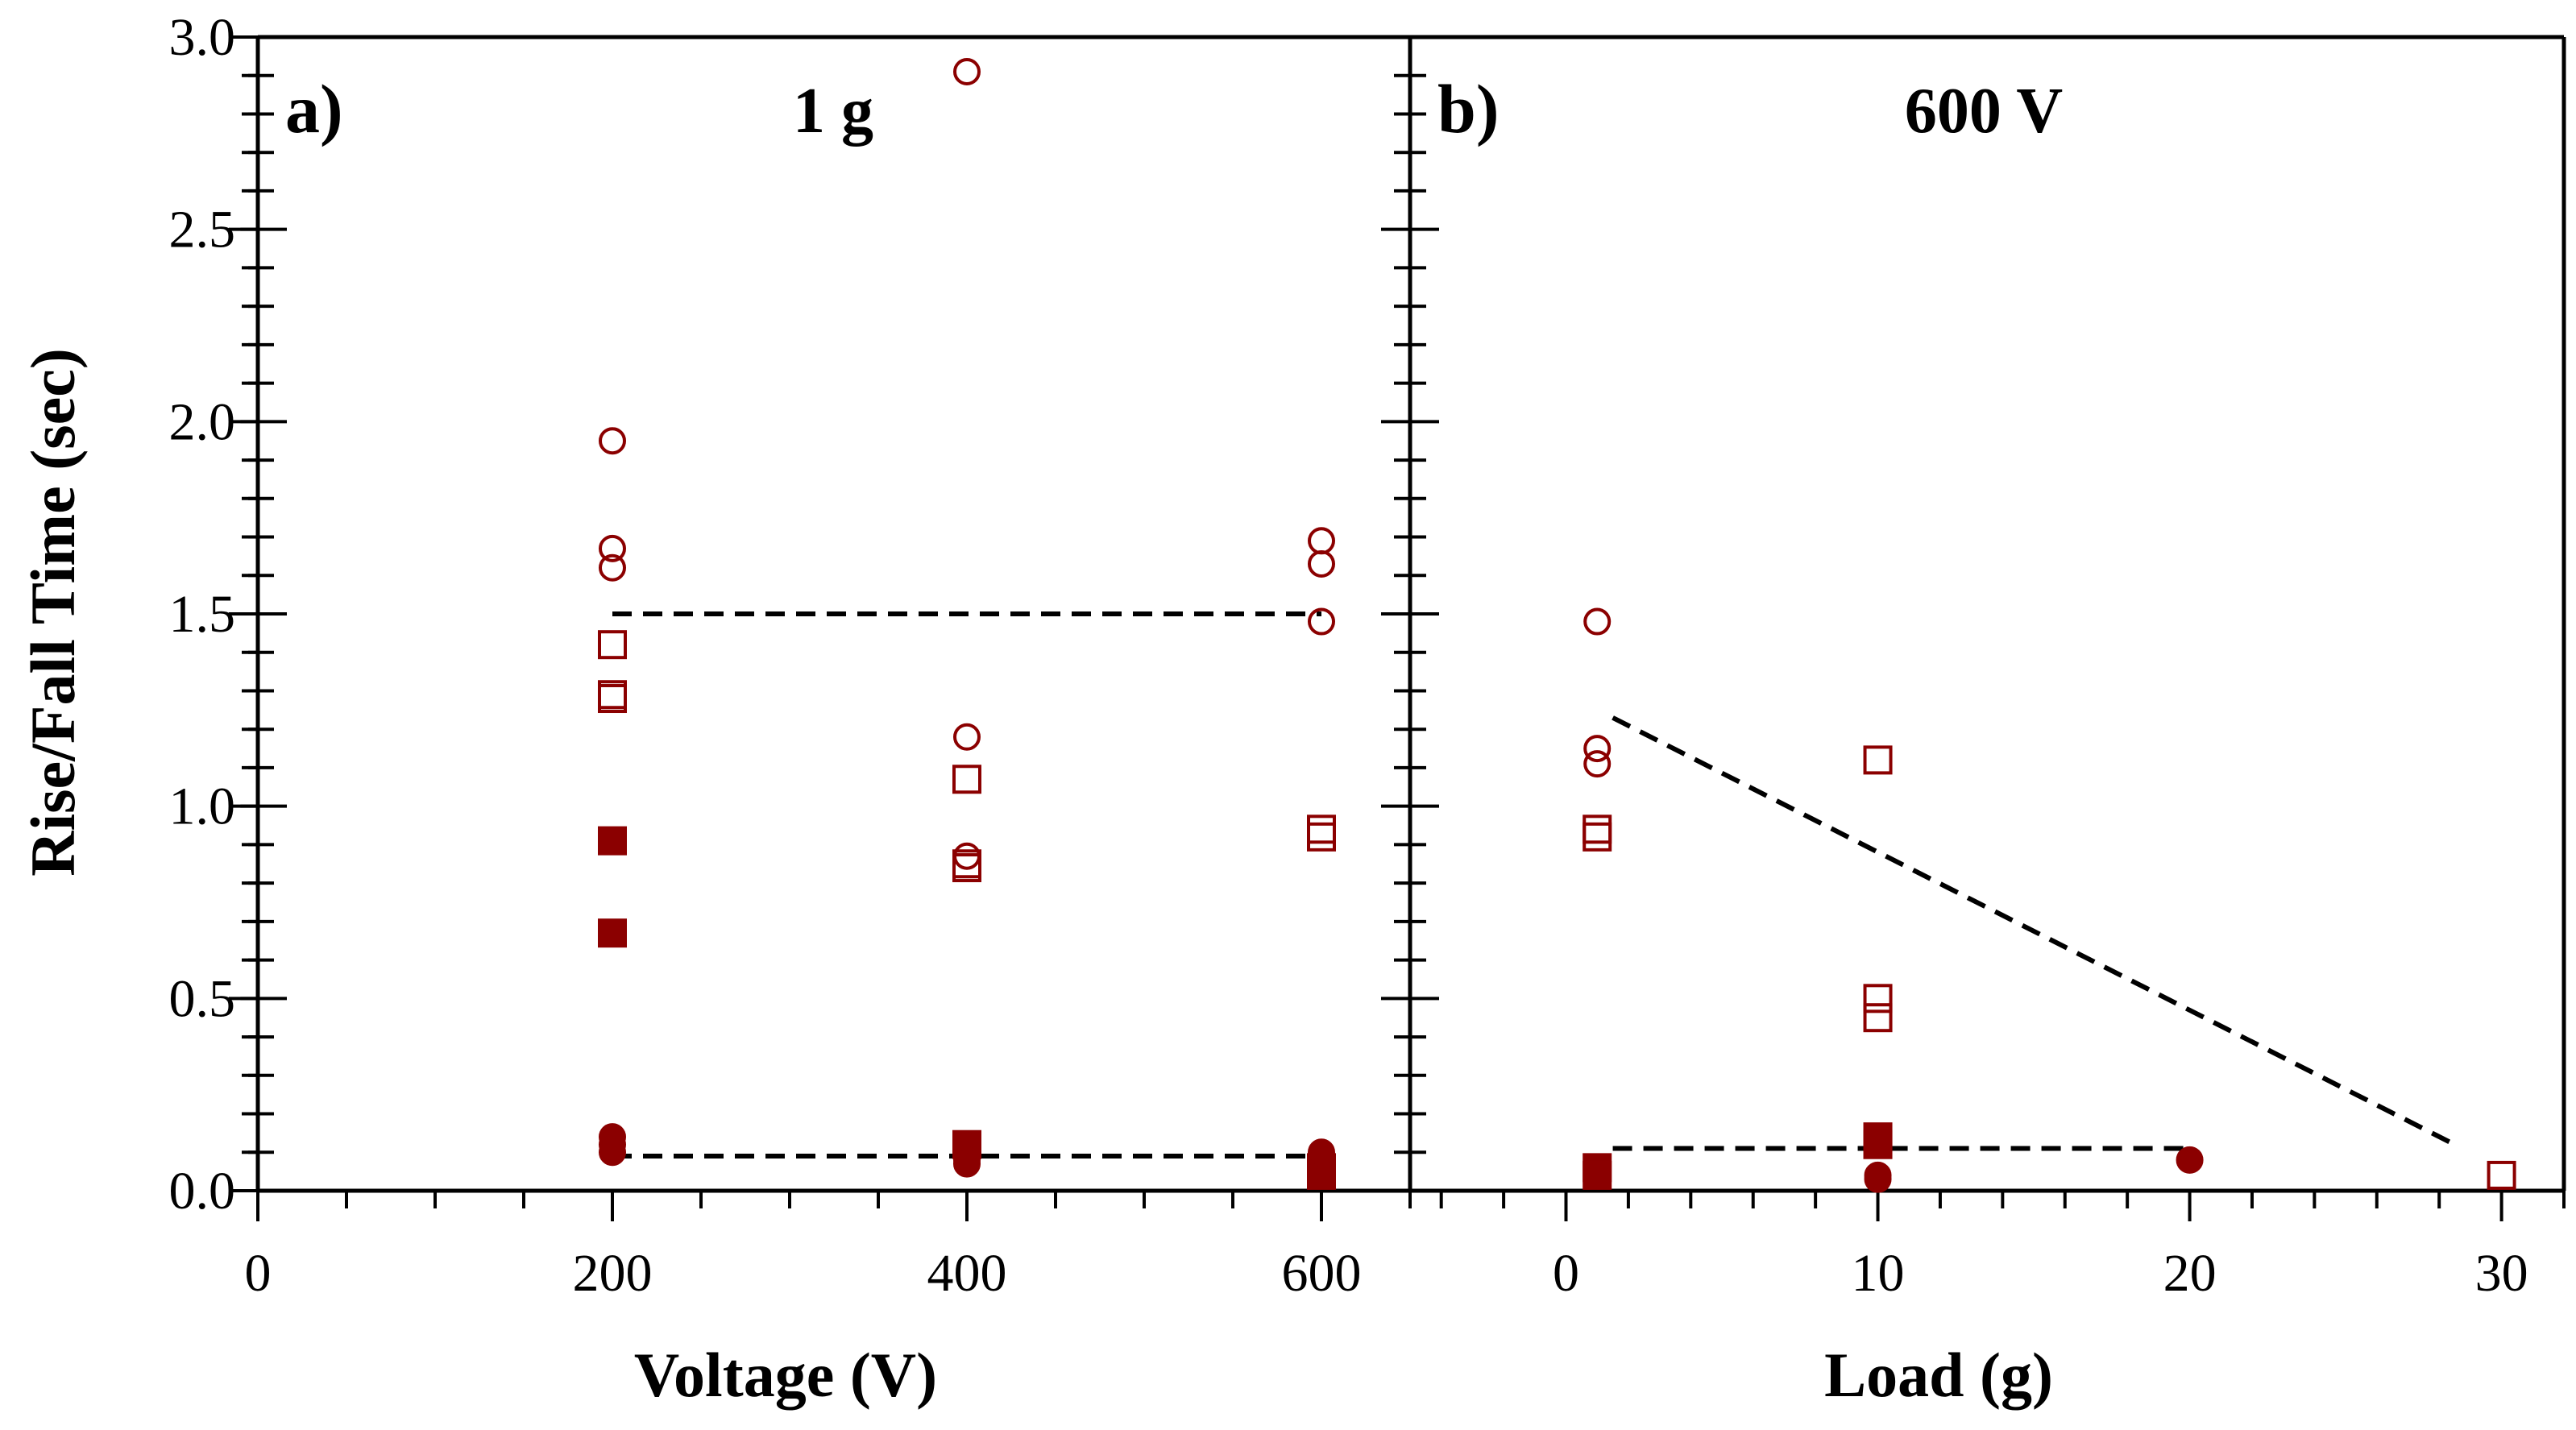  Describe the element at coordinates (2034, 931) in the screenshot. I see `dashed-fit-line` at that location.